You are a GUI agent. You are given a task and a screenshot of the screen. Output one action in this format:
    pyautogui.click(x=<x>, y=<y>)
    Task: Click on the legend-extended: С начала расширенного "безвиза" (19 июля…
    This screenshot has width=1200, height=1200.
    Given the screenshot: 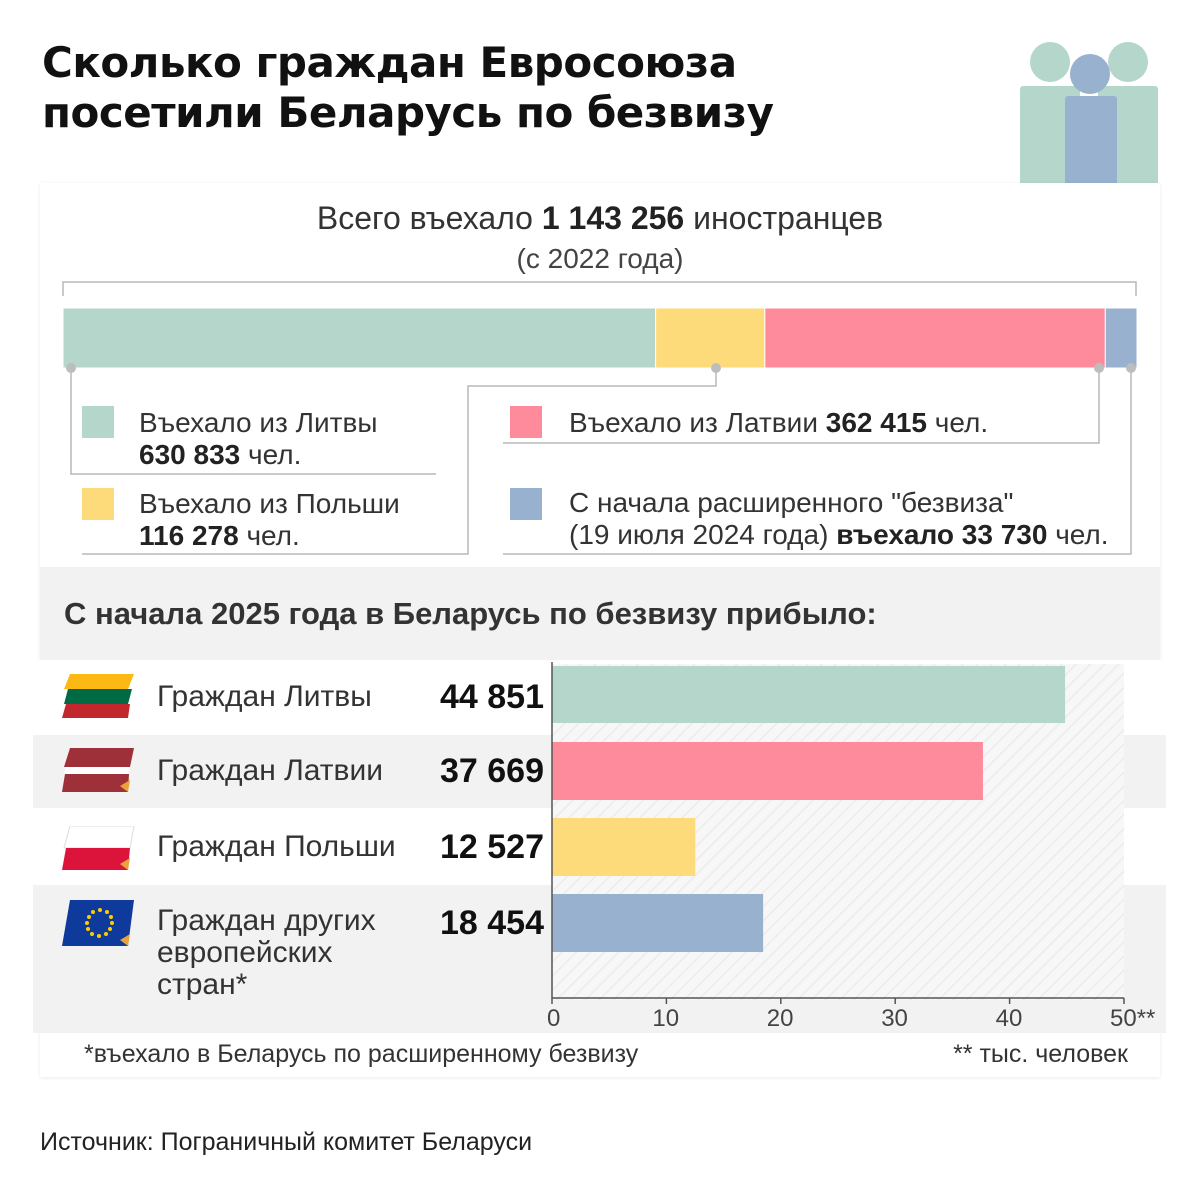 What is the action you would take?
    pyautogui.click(x=859, y=519)
    